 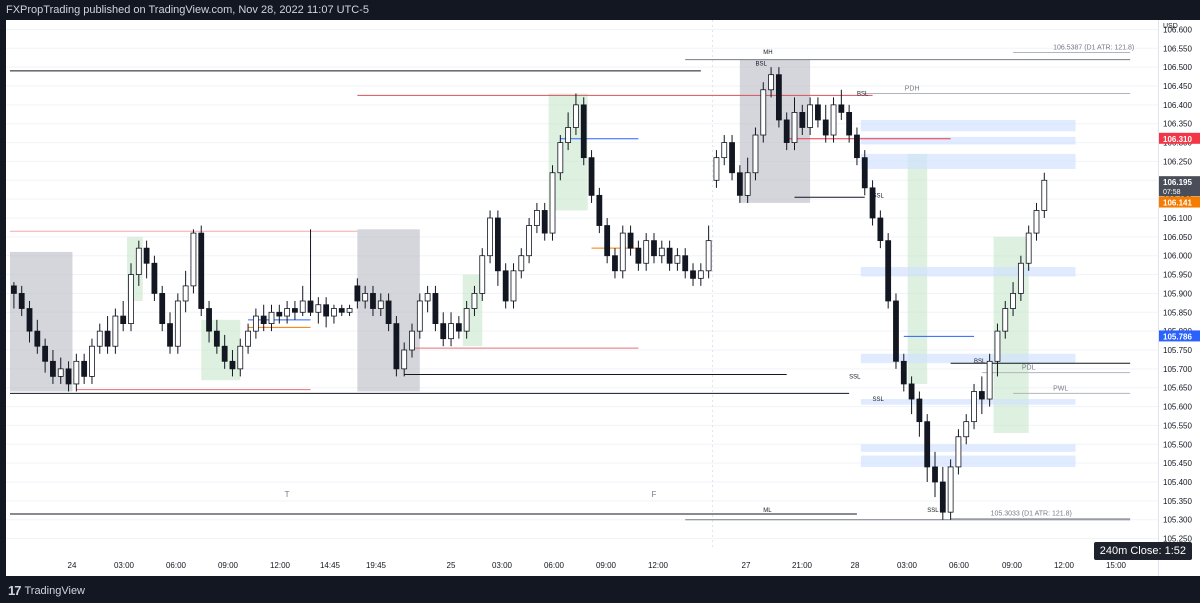 I want to click on x-tick-15: 03:00, so click(x=907, y=565).